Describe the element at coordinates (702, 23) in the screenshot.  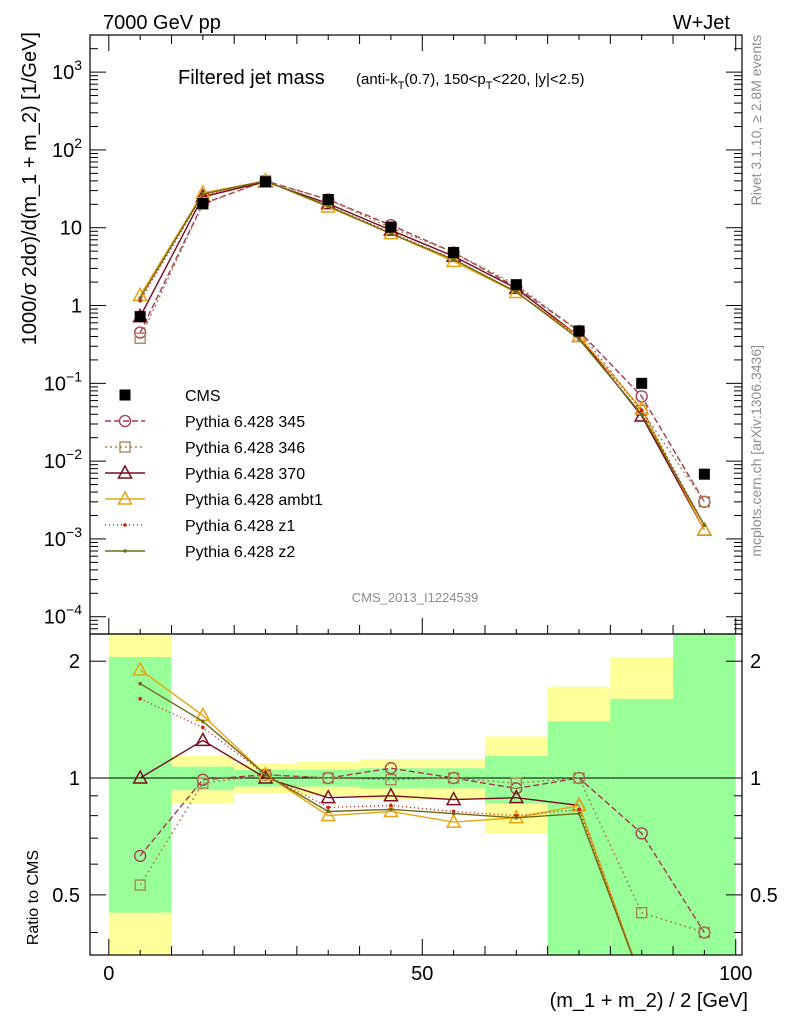
I see `process-label: W+Jet` at that location.